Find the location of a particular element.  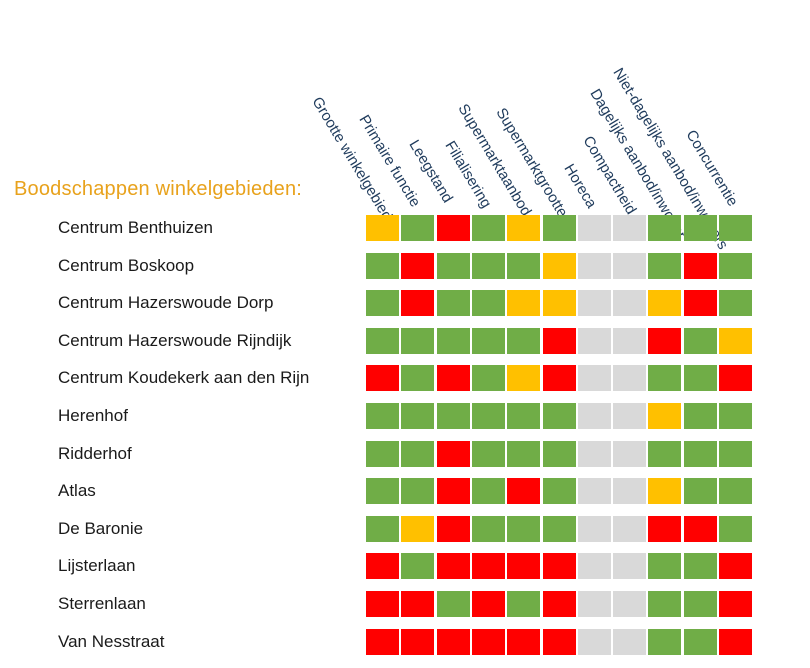

row-label: Lijsterlaan is located at coordinates (97, 566).